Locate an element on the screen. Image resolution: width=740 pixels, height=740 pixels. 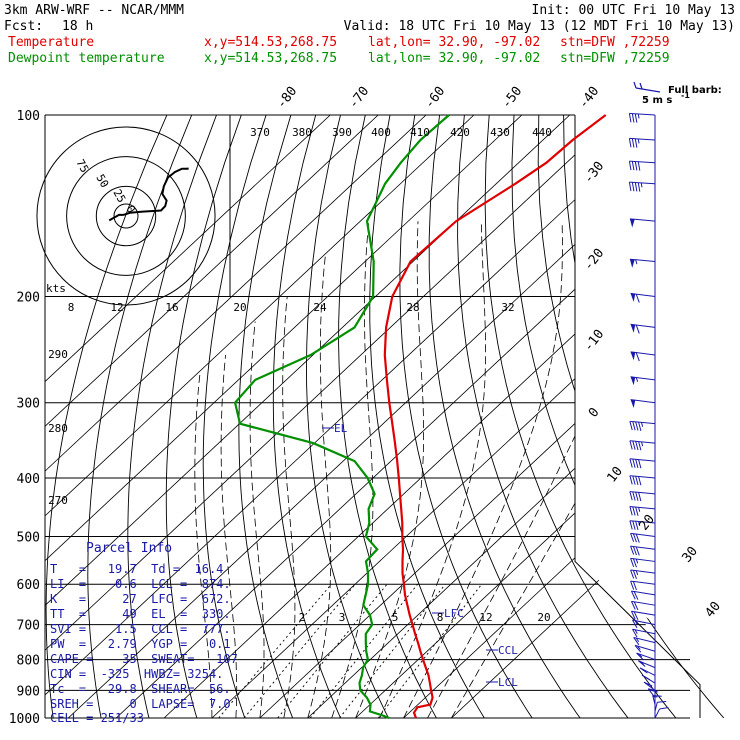
forecast-label: Fcst: is located at coordinates (23, 26).